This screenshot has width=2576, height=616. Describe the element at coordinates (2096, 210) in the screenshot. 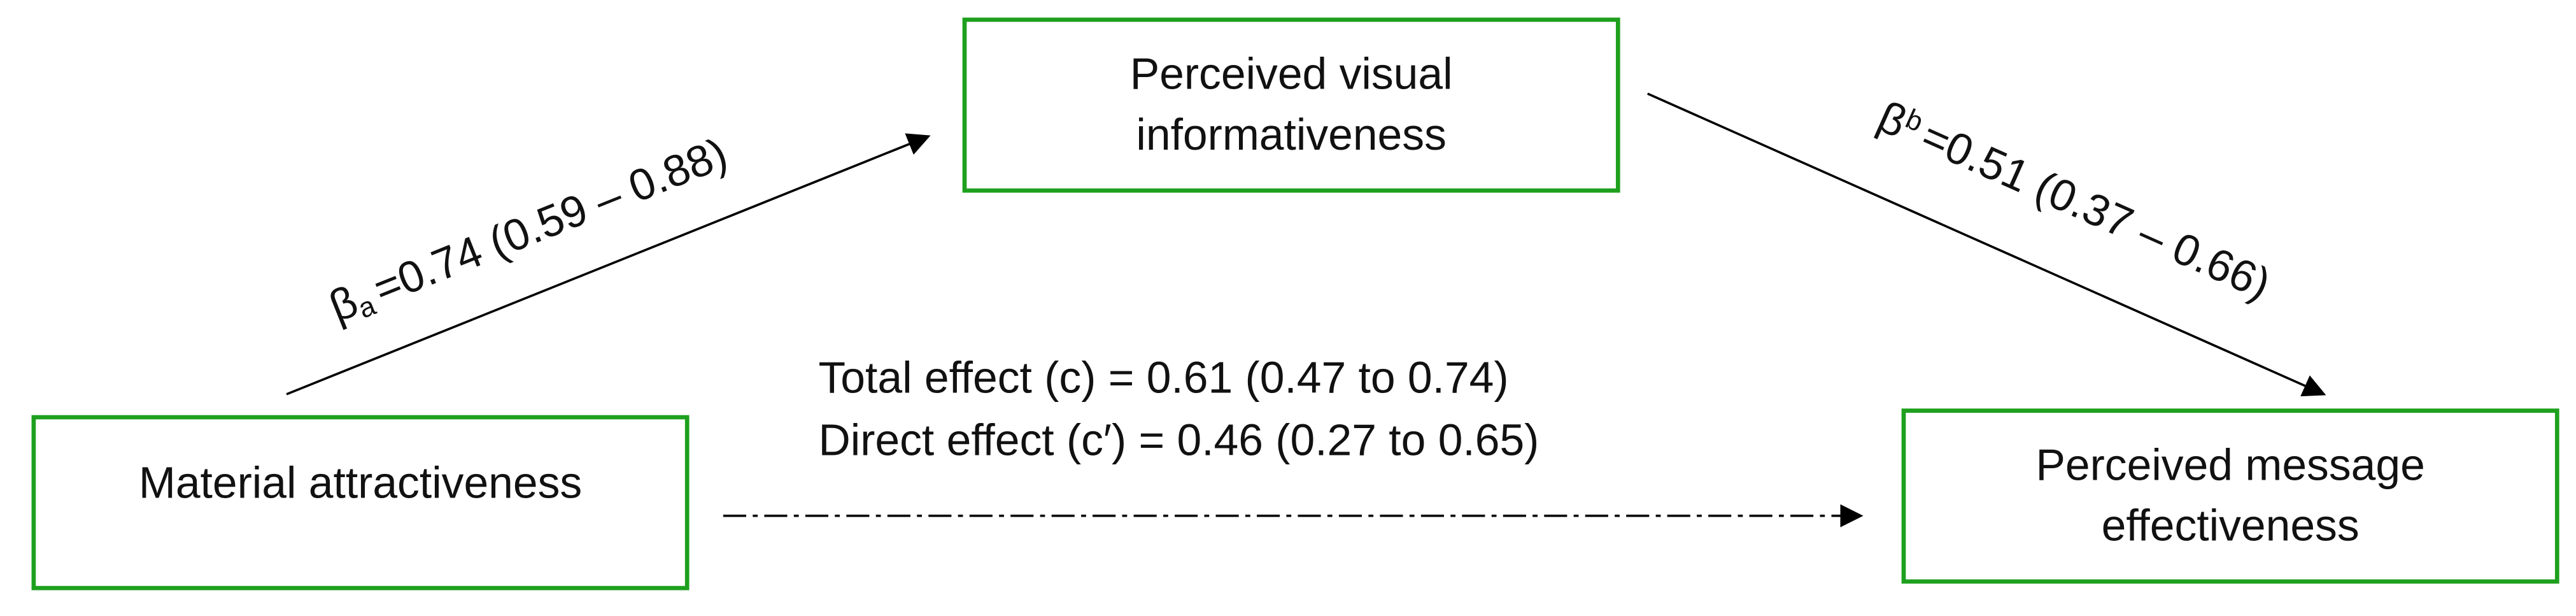

I see `path-value: =0.51 (0.37 – 0.66)` at that location.